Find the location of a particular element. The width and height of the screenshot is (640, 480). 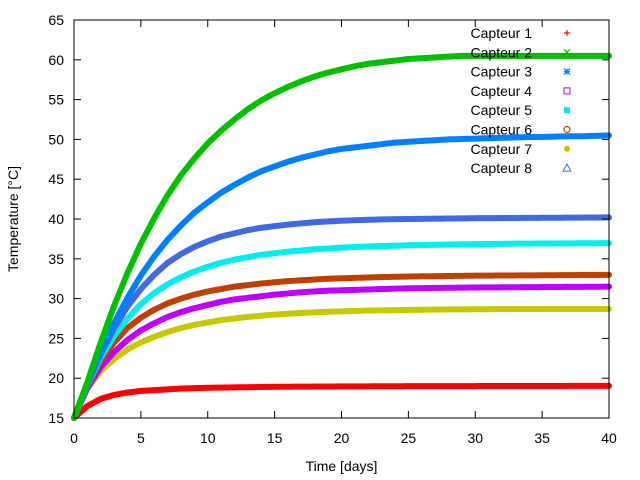

y-tick-label: 50 is located at coordinates (56, 139).